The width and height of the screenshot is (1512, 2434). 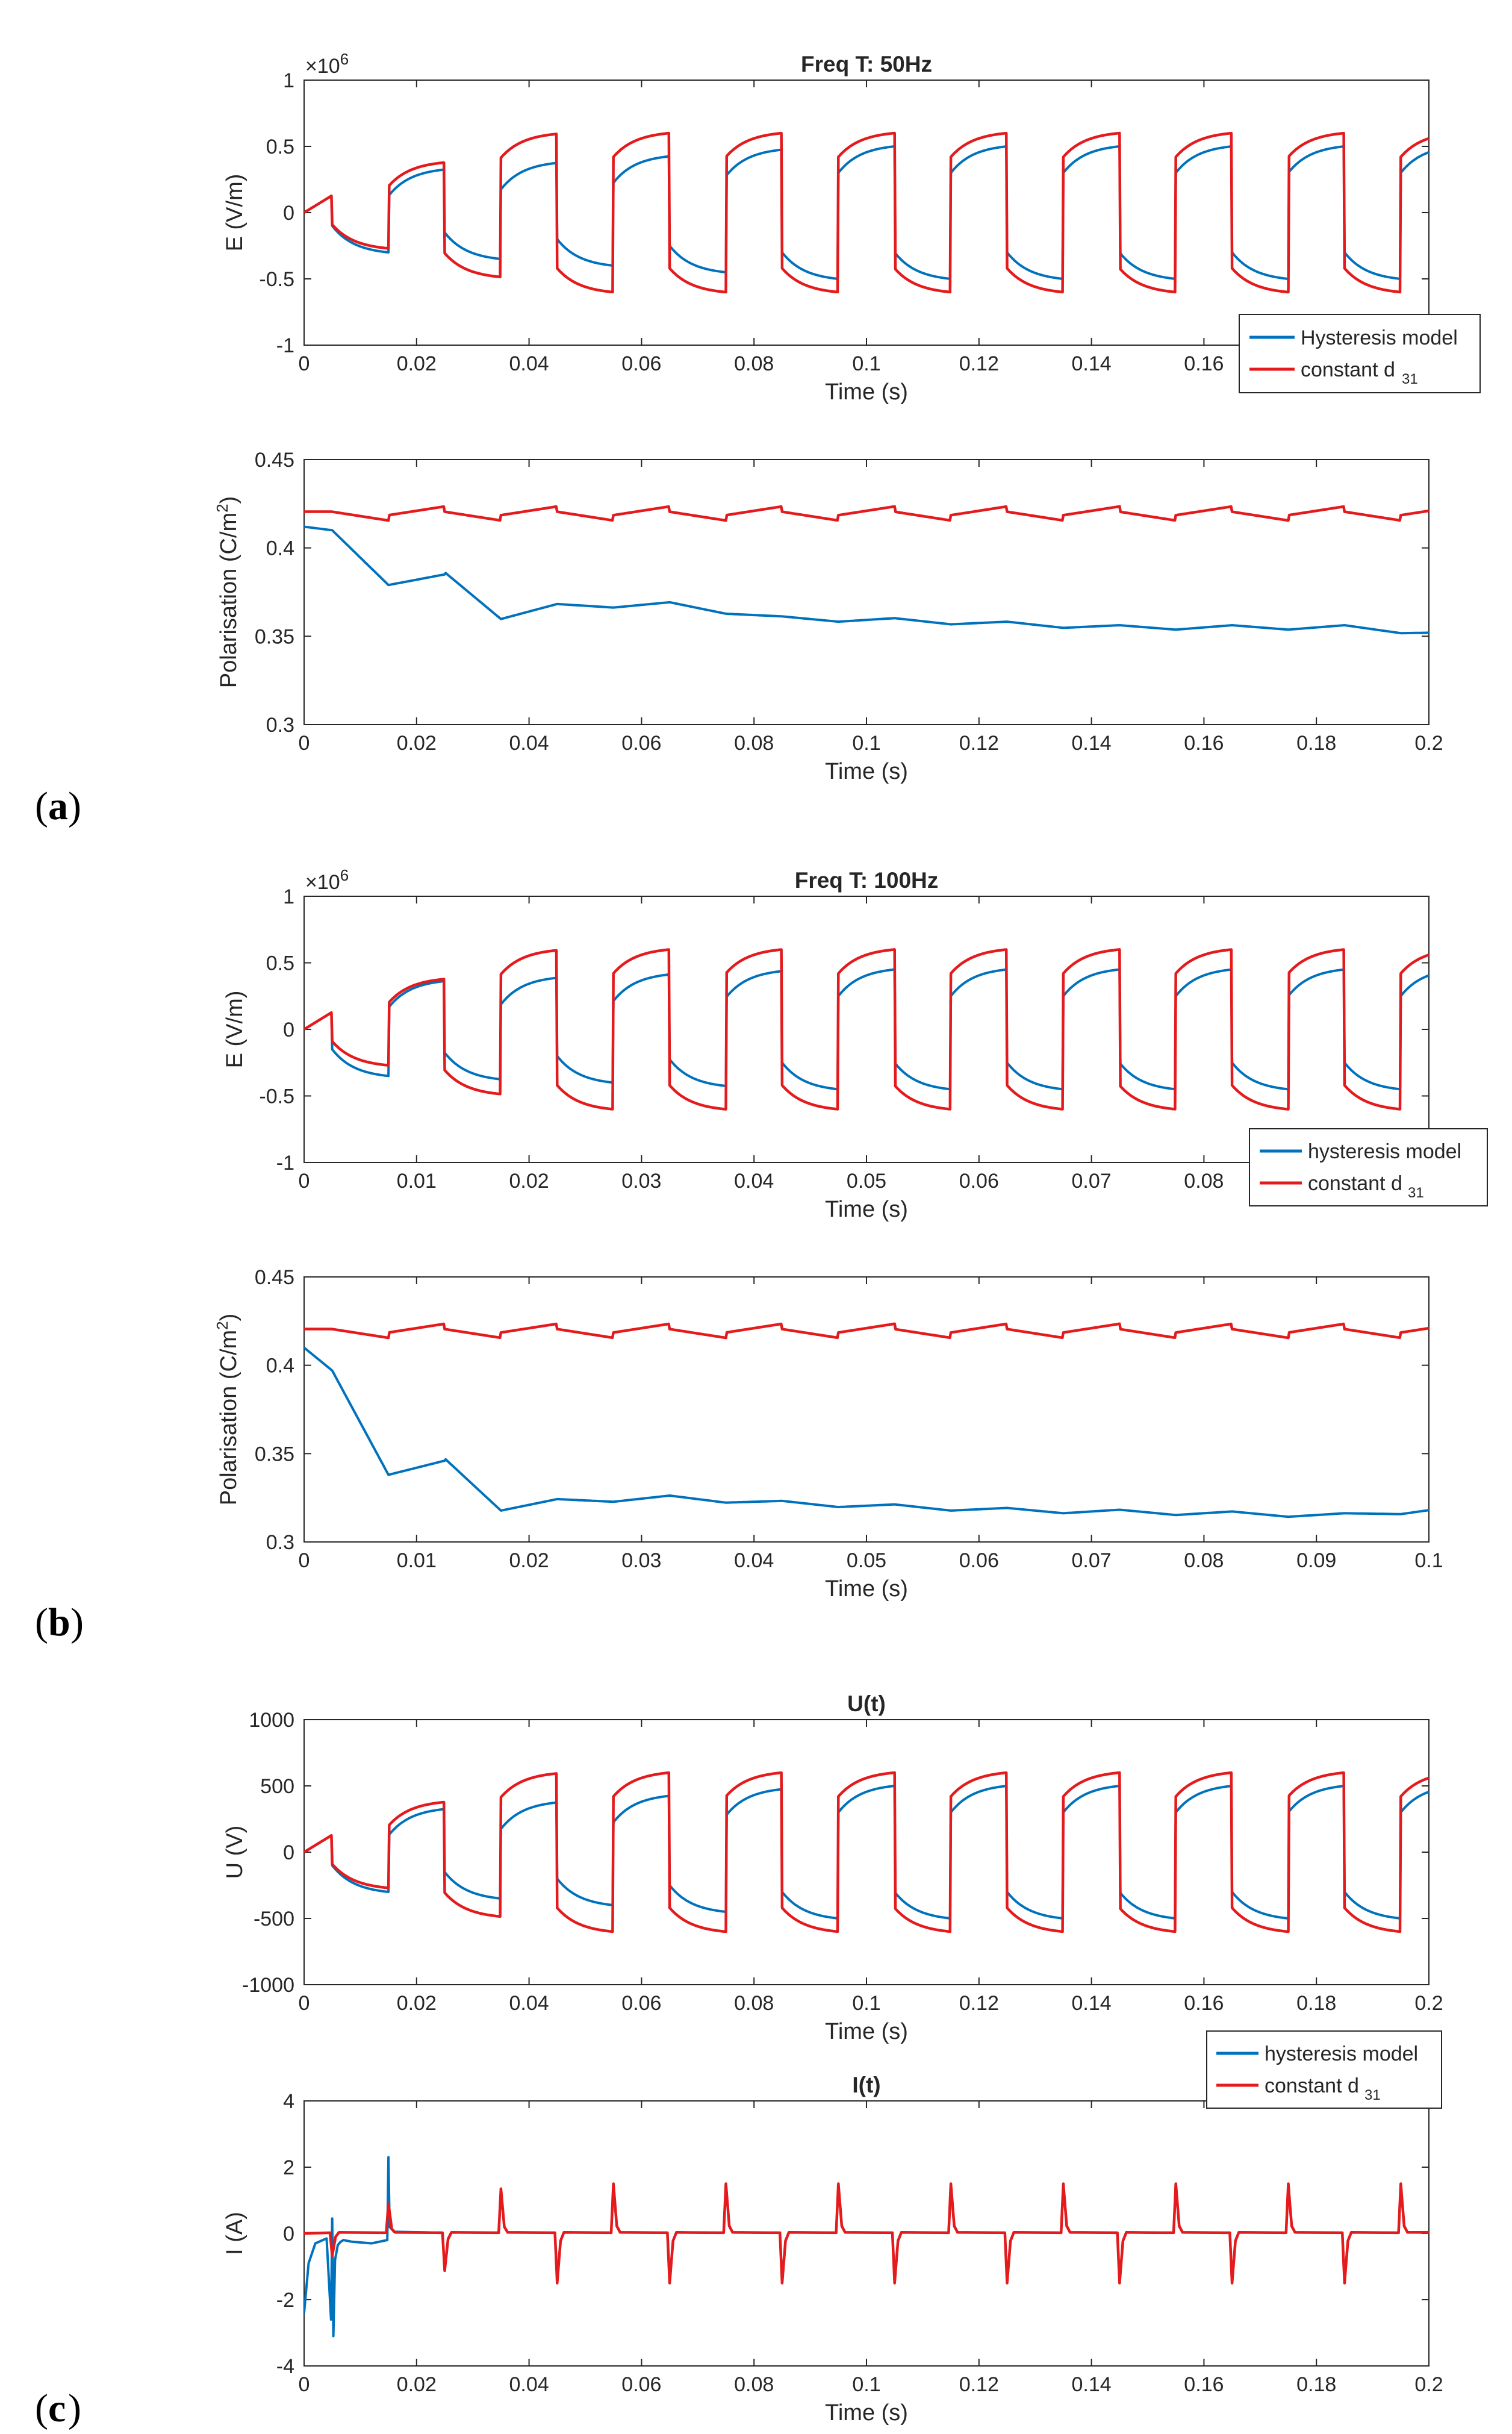 What do you see at coordinates (1416, 1193) in the screenshot?
I see `legend-b-constant-subscript: 31` at bounding box center [1416, 1193].